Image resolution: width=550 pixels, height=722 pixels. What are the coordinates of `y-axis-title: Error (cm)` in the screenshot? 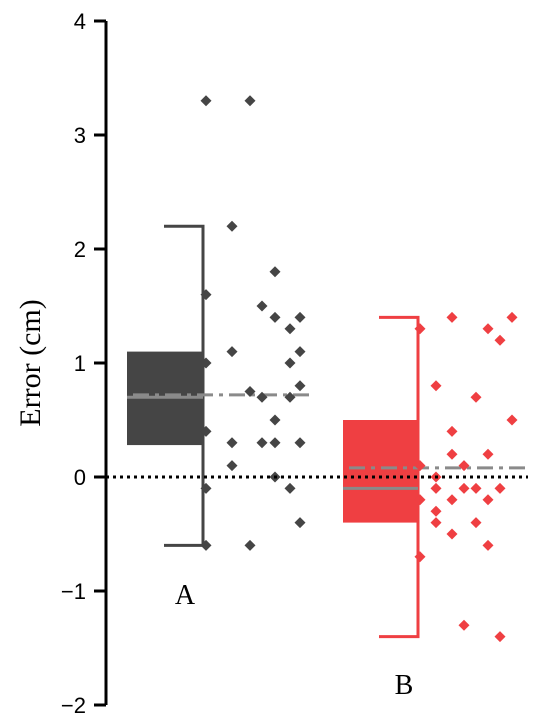 It's located at (30, 362).